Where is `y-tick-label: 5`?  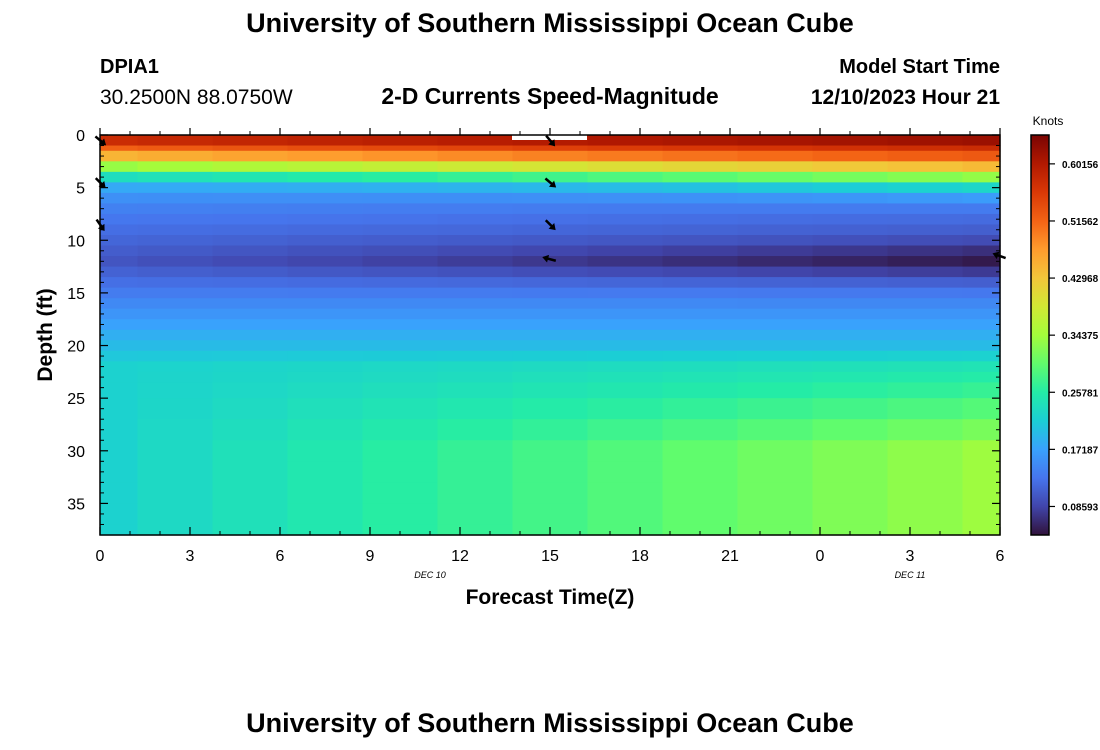 y-tick-label: 5 is located at coordinates (80, 189).